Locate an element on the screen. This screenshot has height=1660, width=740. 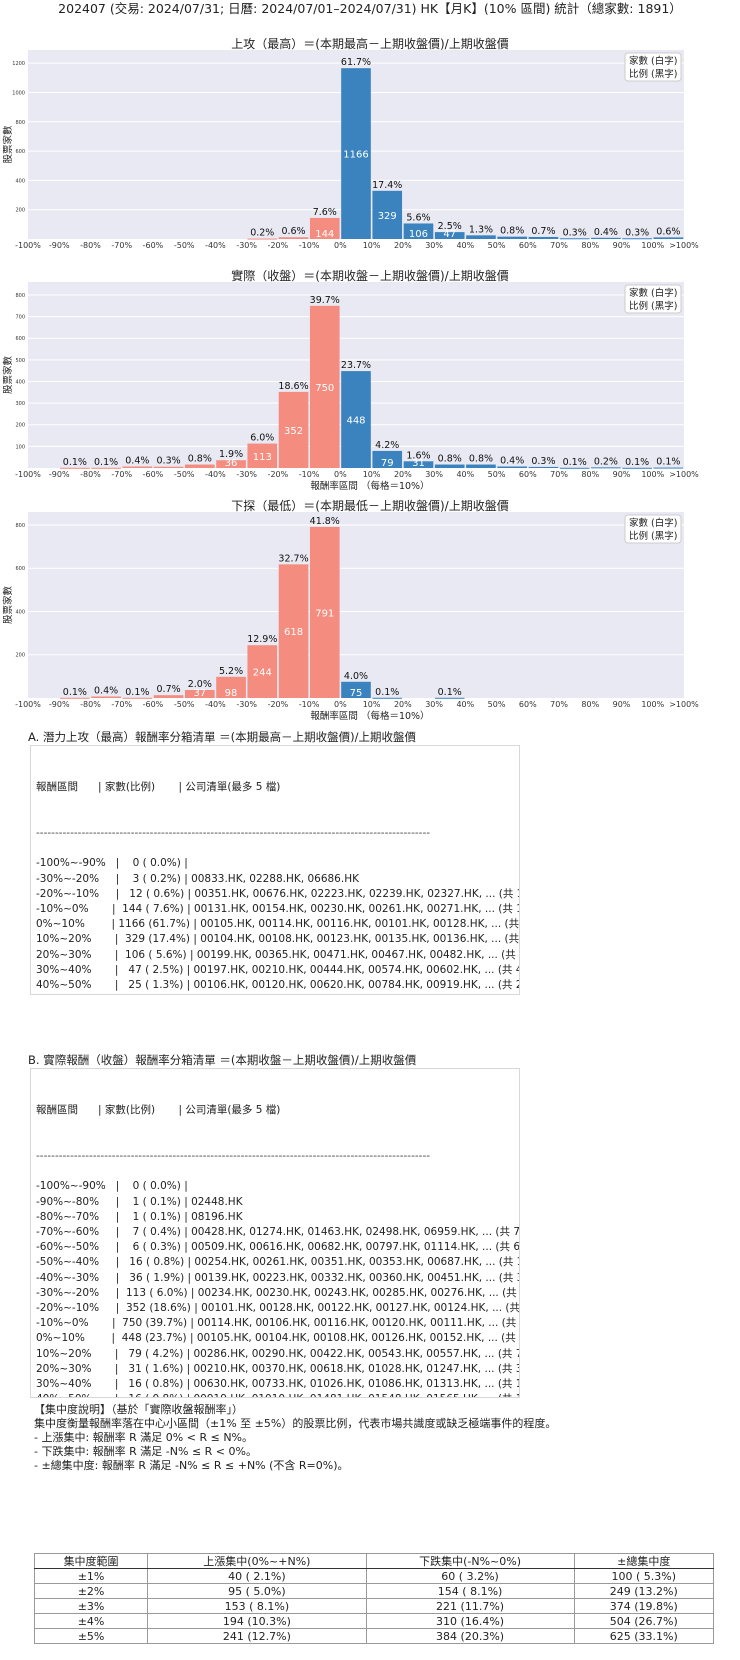
y-tick-label: 300 is located at coordinates (20, 404).